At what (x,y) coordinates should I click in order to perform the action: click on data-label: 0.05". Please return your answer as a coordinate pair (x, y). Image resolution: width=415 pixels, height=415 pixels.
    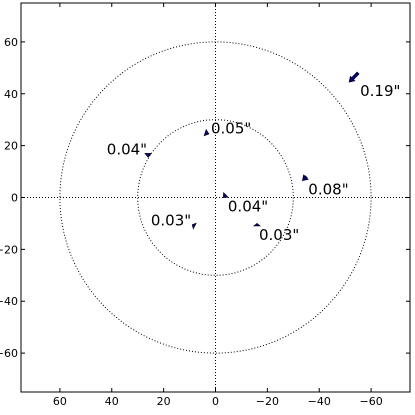
    Looking at the image, I should click on (231, 129).